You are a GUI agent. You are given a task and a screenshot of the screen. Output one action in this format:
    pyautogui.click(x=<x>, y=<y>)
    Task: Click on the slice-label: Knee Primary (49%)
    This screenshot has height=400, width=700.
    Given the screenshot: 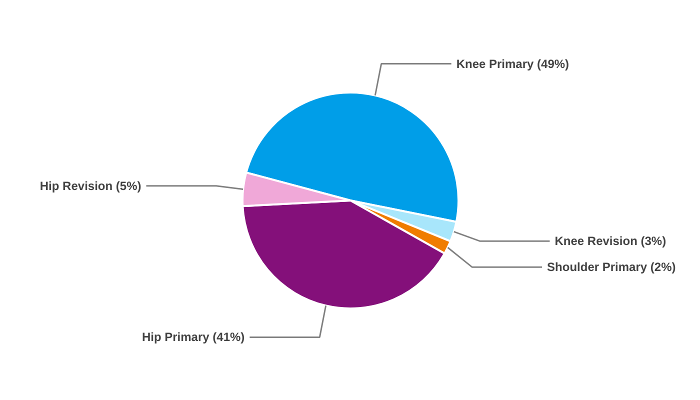 What is the action you would take?
    pyautogui.click(x=513, y=63)
    